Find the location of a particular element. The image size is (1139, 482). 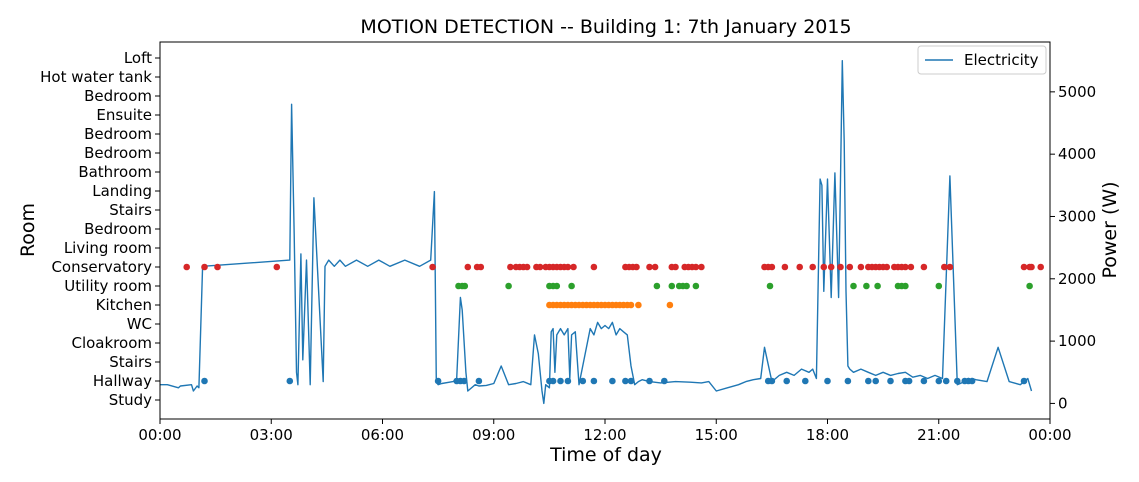

room-tick-label: Hallway is located at coordinates (122, 381).